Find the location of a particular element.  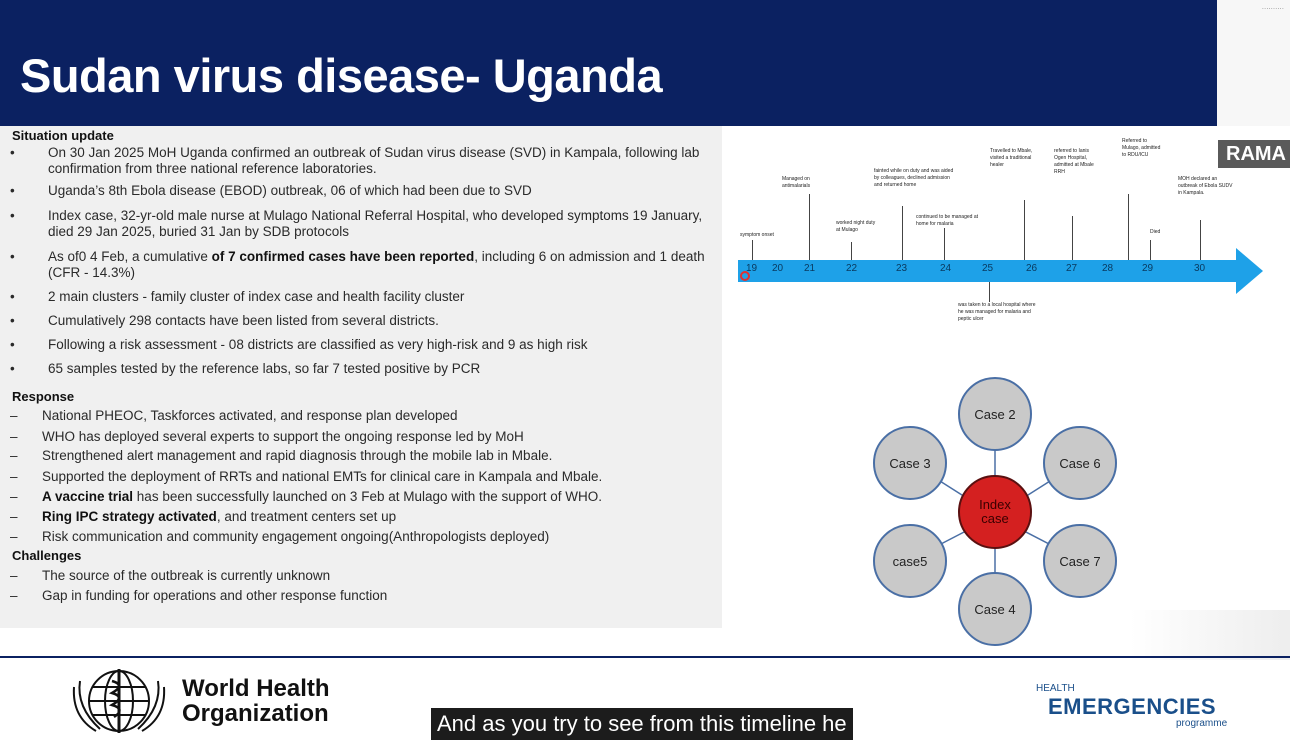

timeline-event: symptom onset is located at coordinates (764, 235).